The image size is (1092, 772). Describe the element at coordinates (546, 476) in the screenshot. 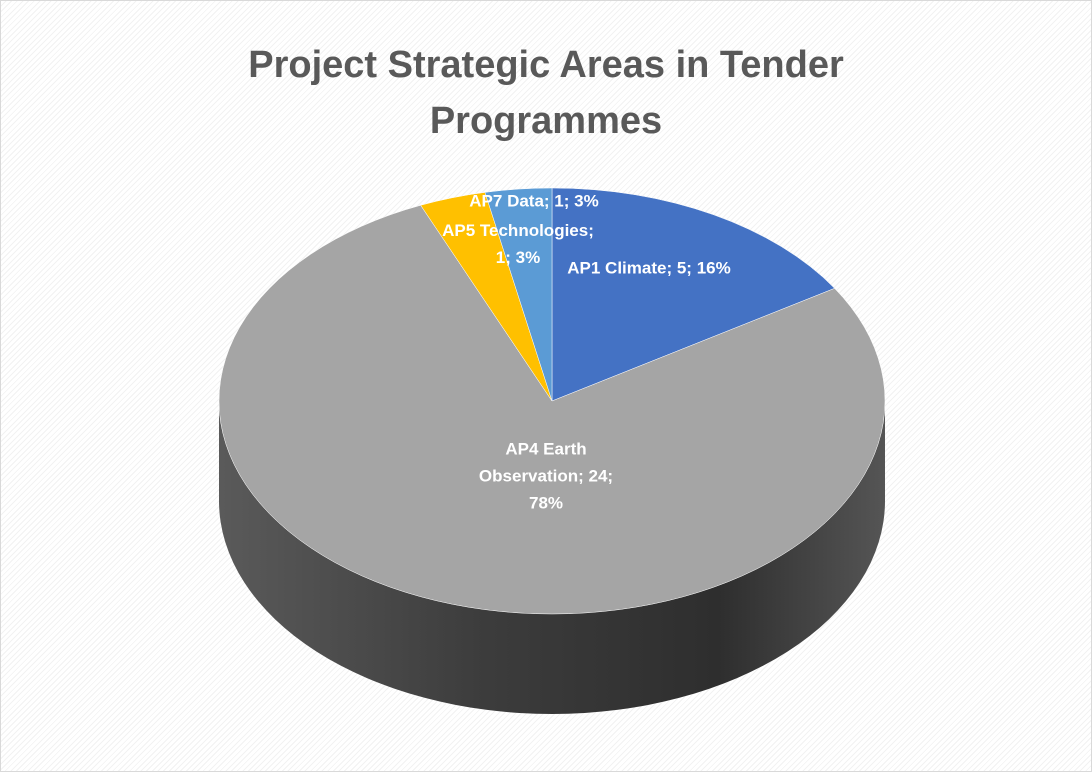

I see `data-label: AP4 Earth Observation; 24; 78%` at that location.